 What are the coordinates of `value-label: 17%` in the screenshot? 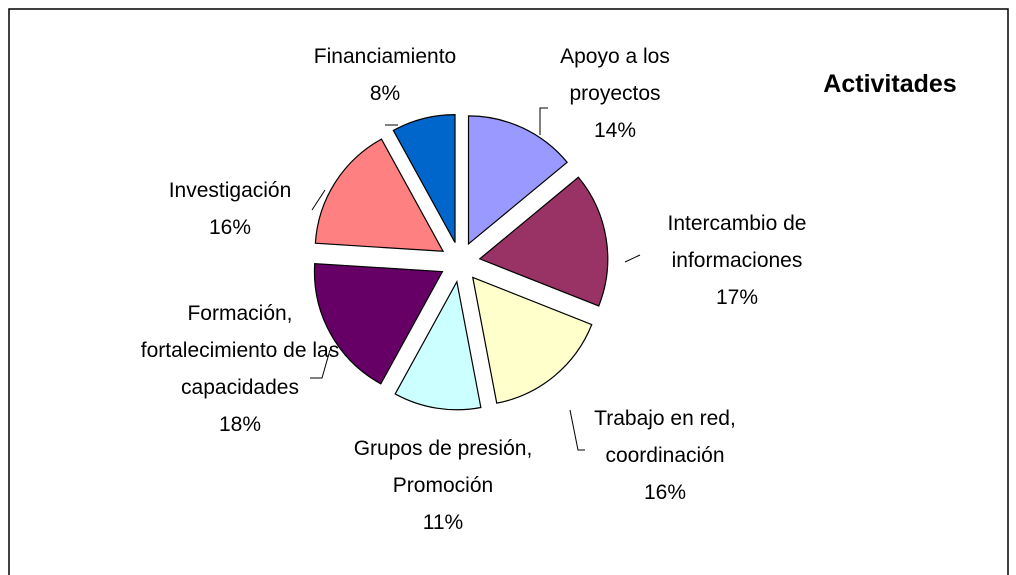 It's located at (737, 297).